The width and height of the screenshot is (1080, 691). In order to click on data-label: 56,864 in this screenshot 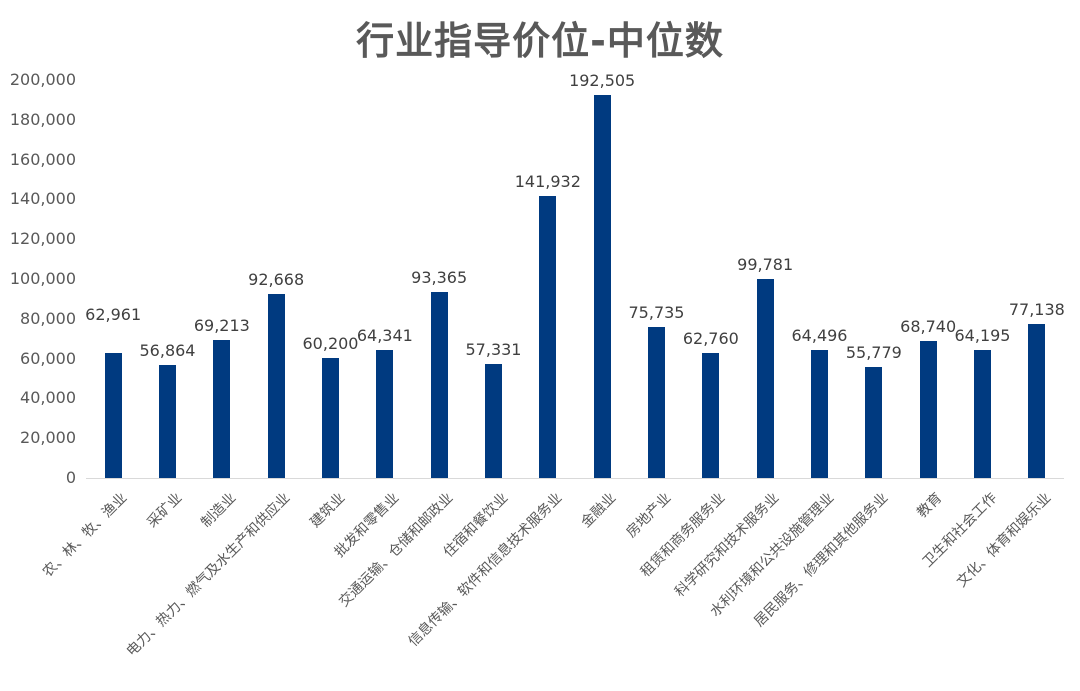, I will do `click(167, 350)`.